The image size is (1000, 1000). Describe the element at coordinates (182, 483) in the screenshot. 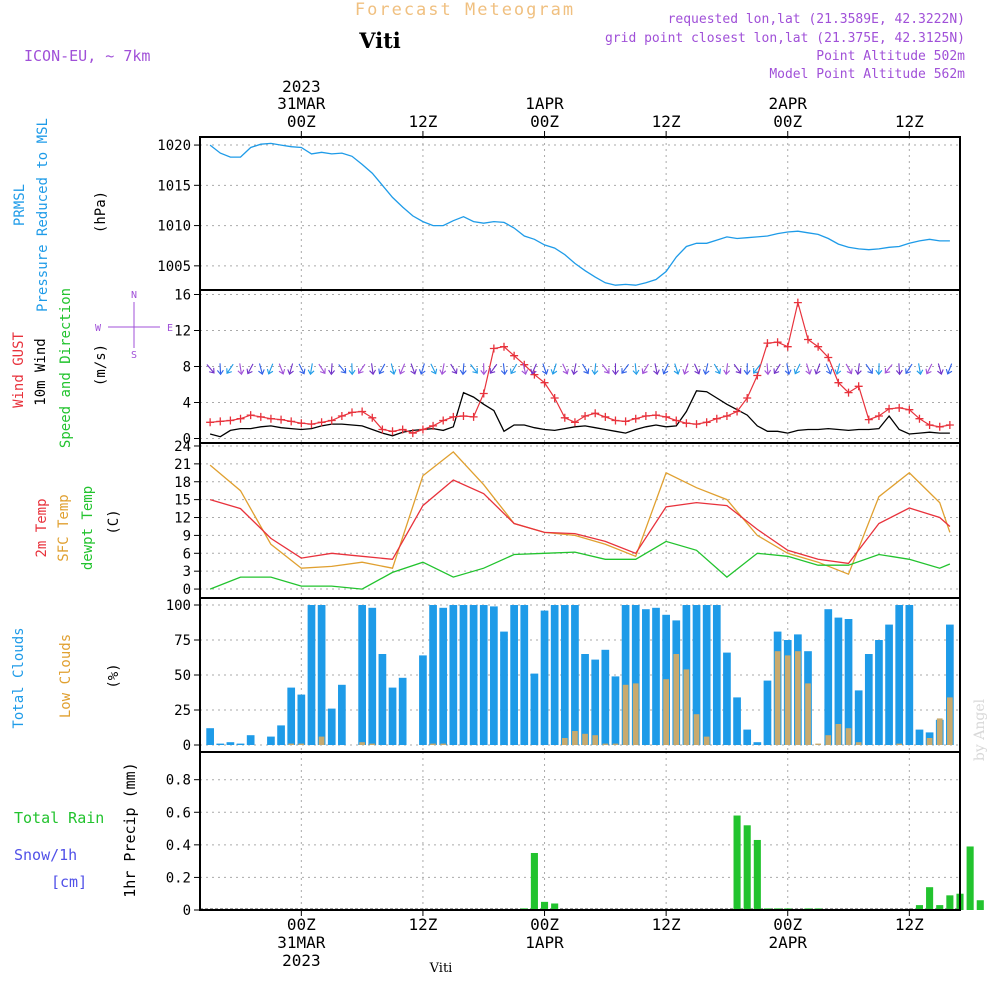

I see `y-tick-label: 18` at that location.